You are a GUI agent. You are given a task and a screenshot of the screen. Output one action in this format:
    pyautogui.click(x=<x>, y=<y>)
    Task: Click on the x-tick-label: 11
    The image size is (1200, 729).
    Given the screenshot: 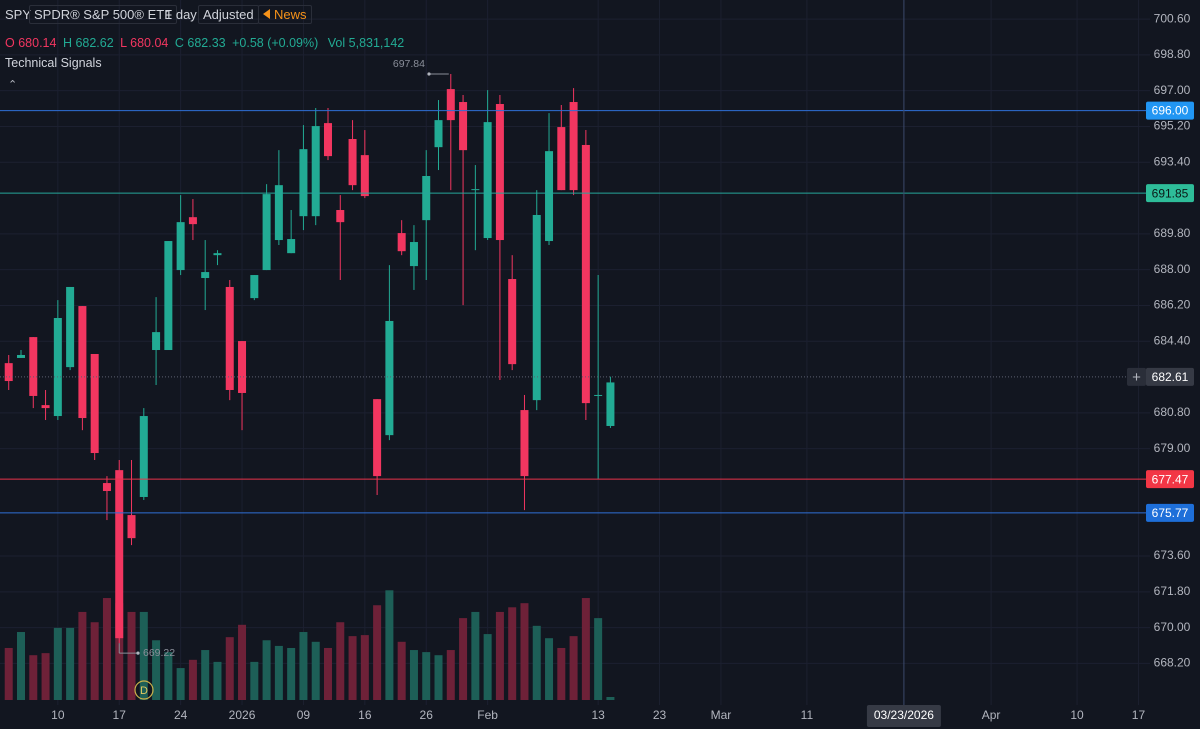 What is the action you would take?
    pyautogui.click(x=807, y=715)
    